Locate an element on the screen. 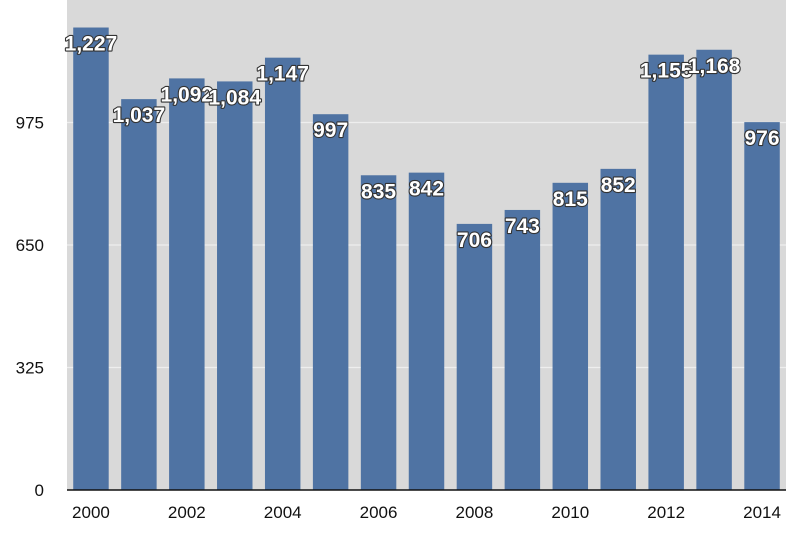 This screenshot has height=540, width=799. data-label: 835 is located at coordinates (378, 191).